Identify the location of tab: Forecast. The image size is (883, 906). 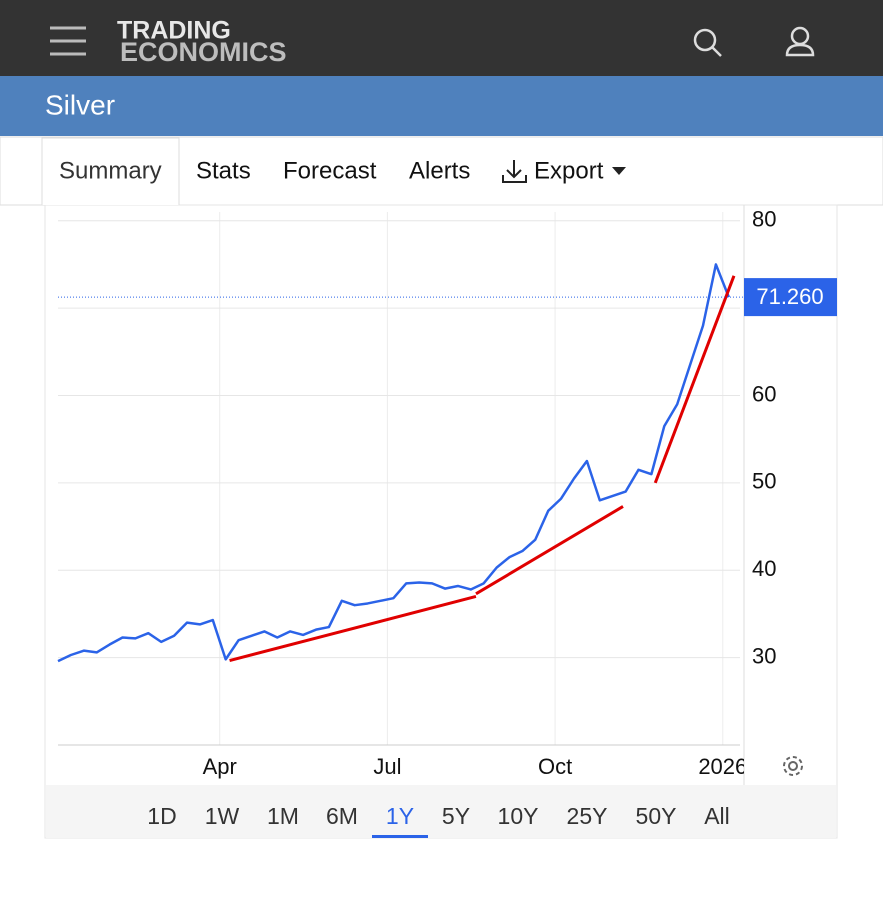
(330, 170).